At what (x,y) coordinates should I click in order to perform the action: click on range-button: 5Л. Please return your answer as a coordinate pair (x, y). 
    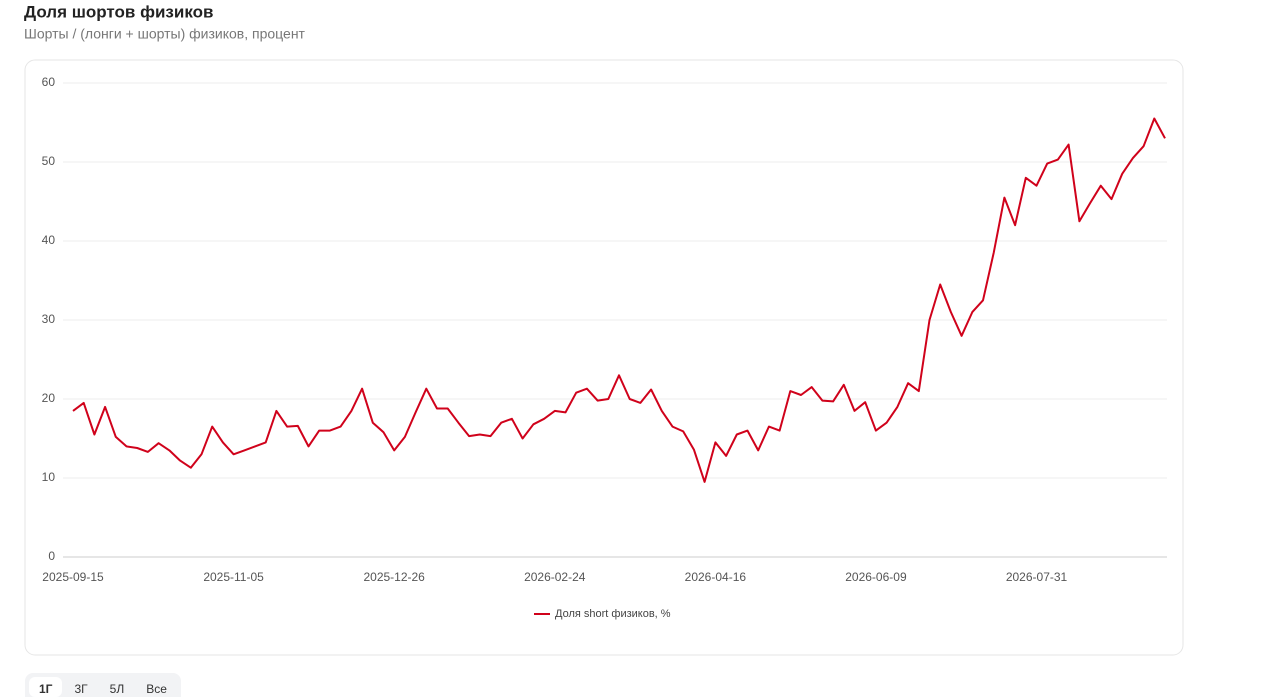
    Looking at the image, I should click on (117, 689).